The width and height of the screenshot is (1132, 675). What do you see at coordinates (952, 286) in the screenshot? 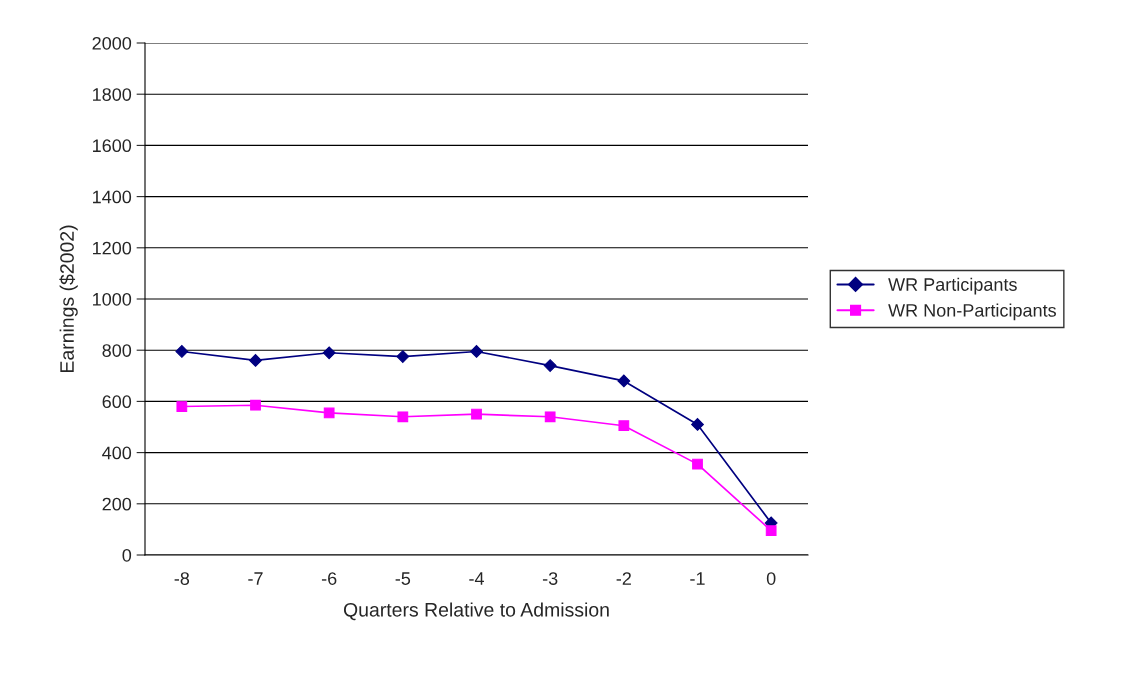
I see `legend-label: WR Participants` at bounding box center [952, 286].